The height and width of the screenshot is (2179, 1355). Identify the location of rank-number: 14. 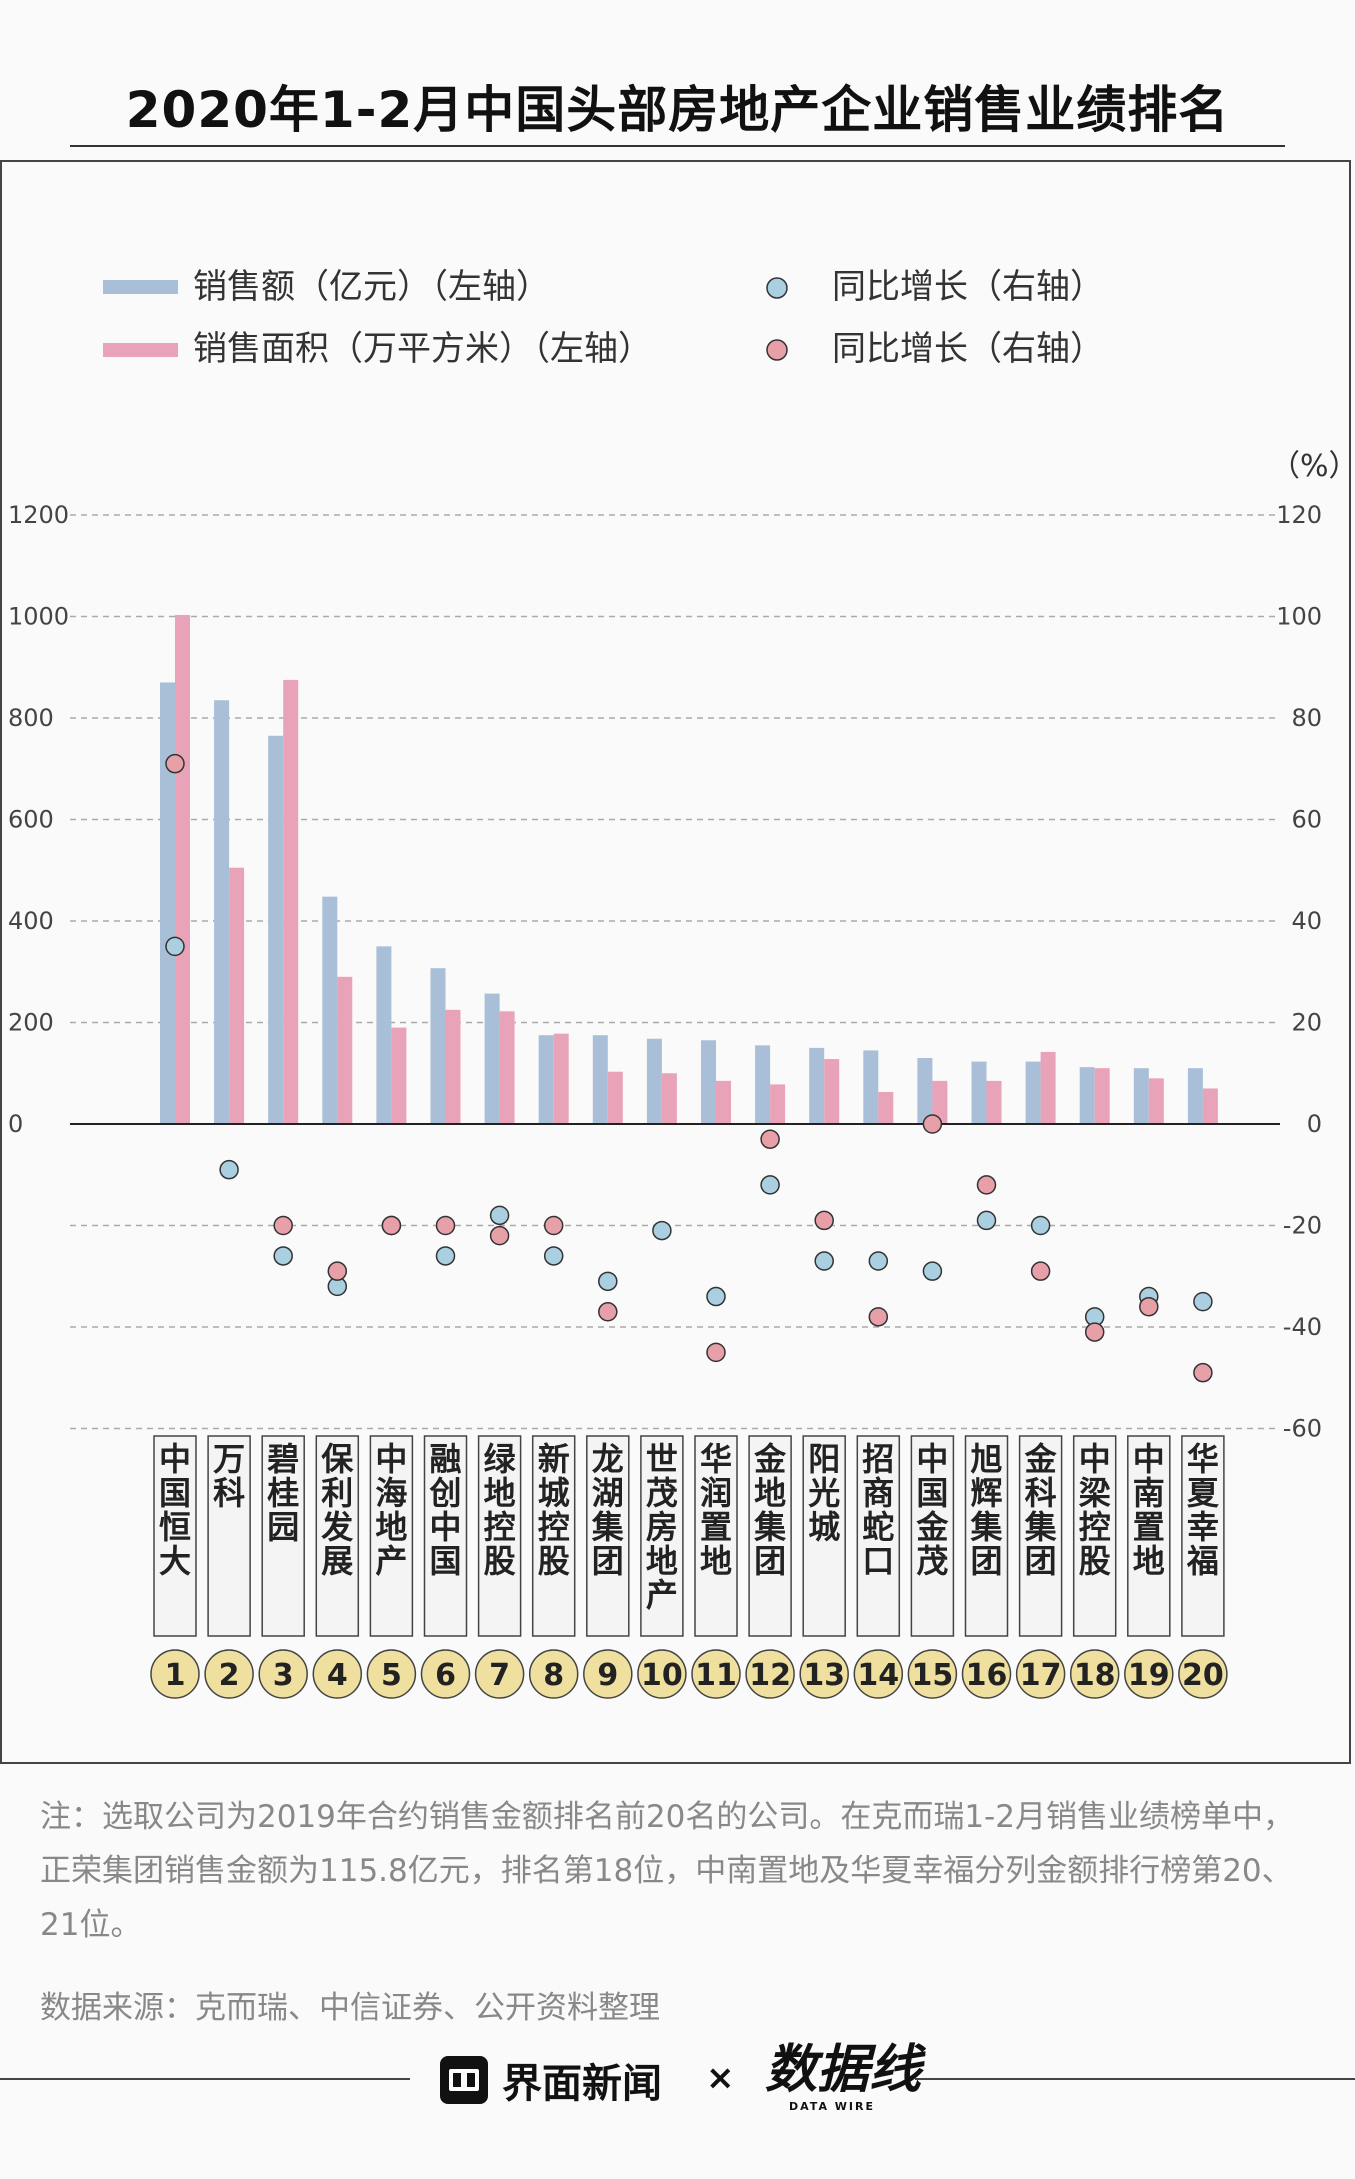
(878, 1675).